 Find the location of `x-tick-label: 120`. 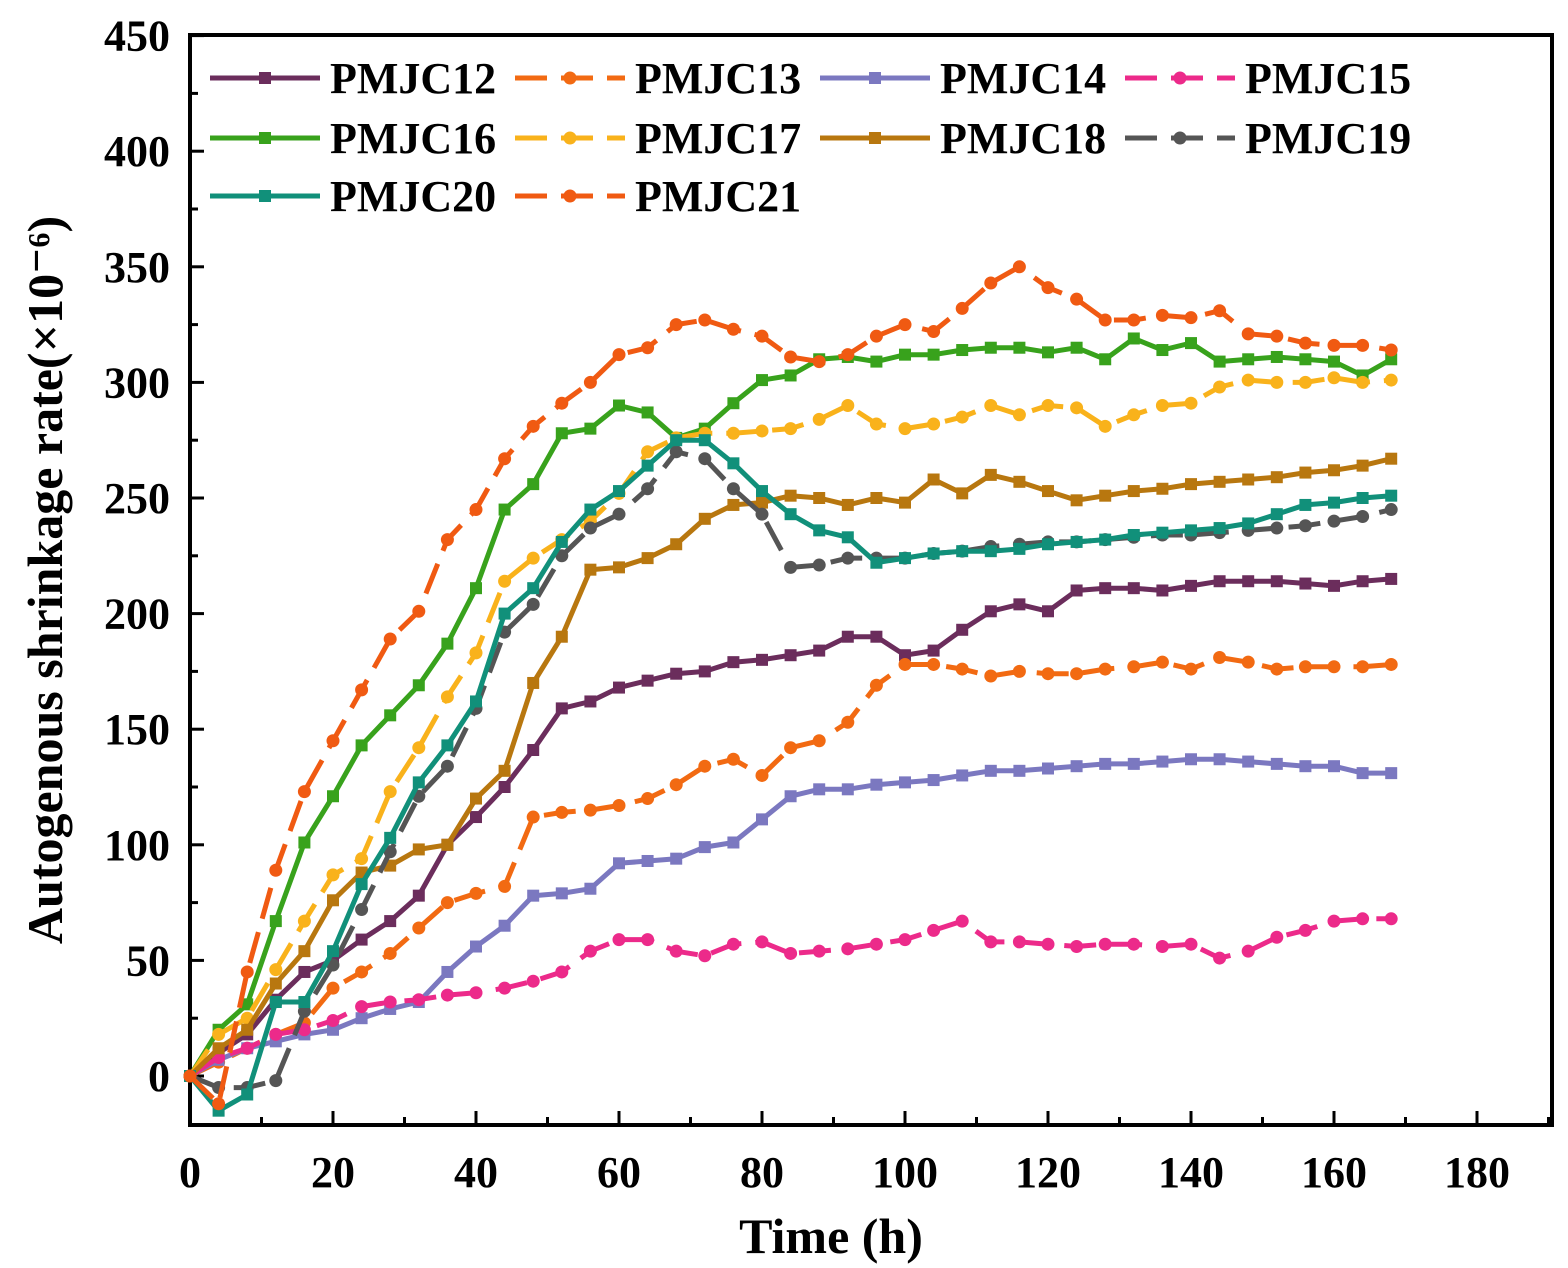

x-tick-label: 120 is located at coordinates (1048, 1172).